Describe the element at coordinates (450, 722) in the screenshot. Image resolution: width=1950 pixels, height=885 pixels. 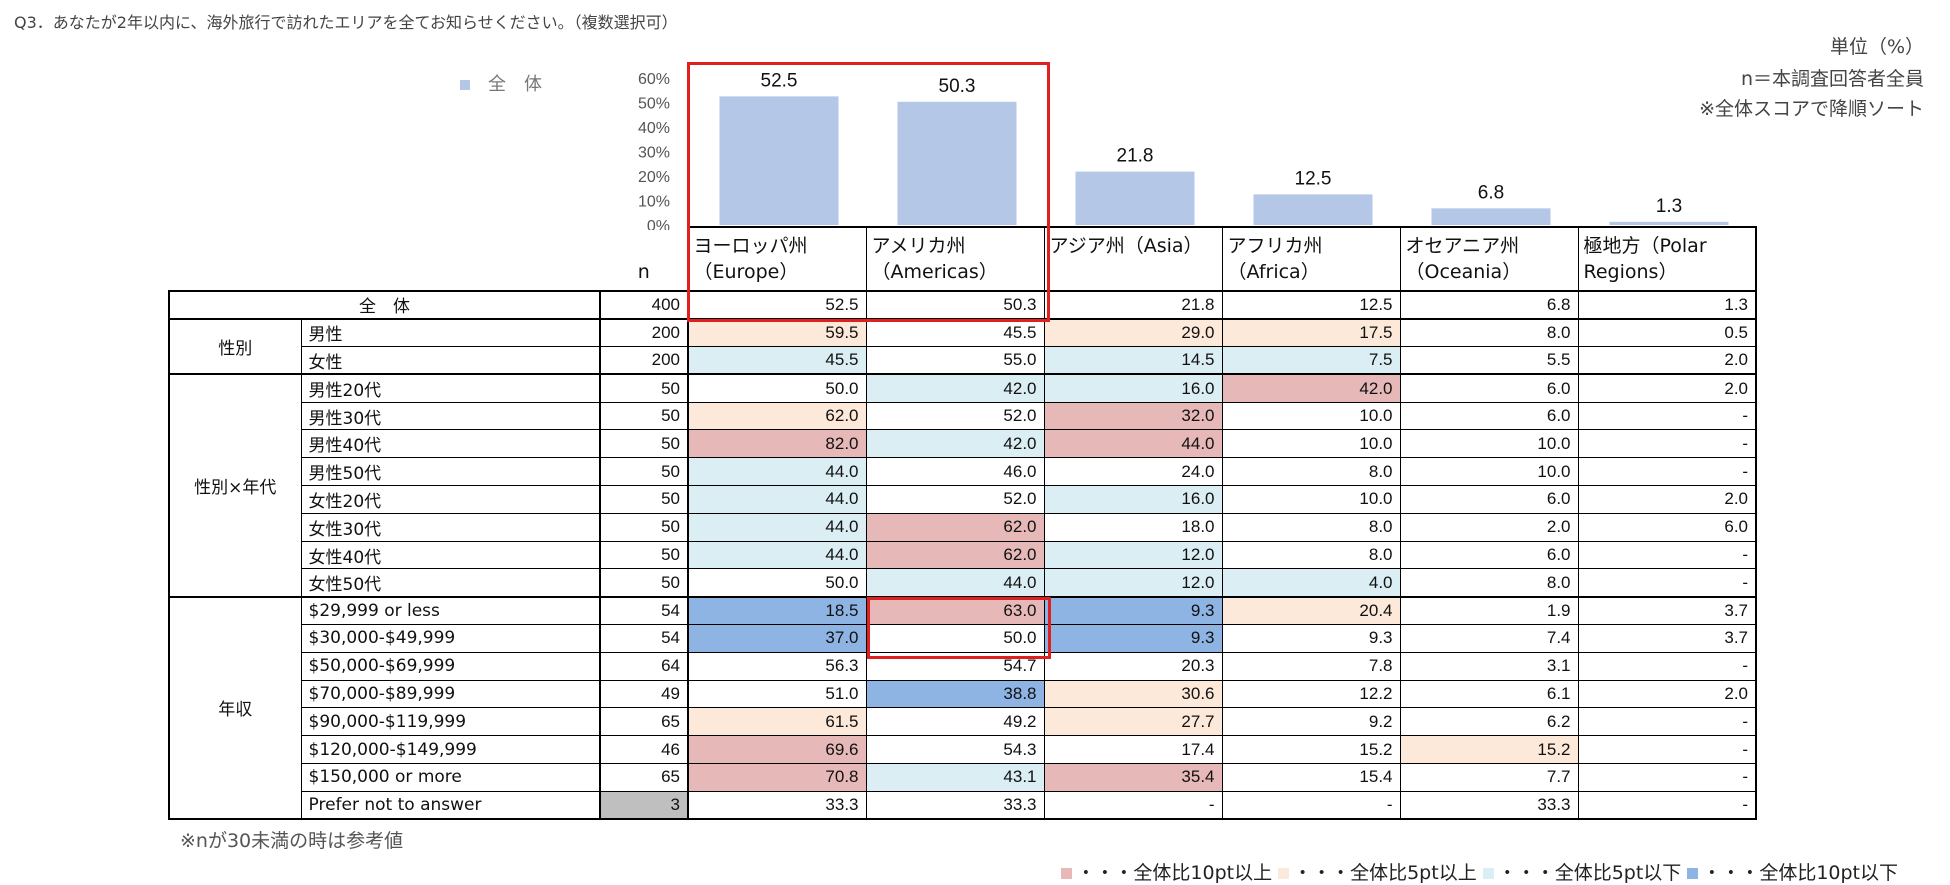
I see `row-label: $90,000-$119,999` at that location.